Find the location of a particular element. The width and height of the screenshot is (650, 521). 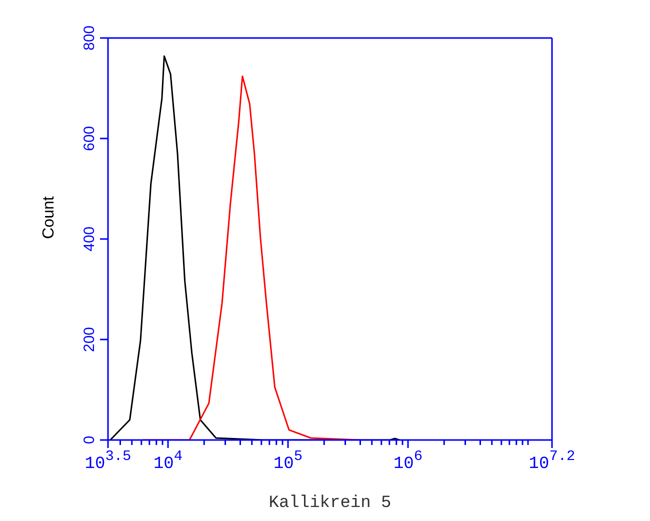

y-tick-label: 800 is located at coordinates (89, 38).